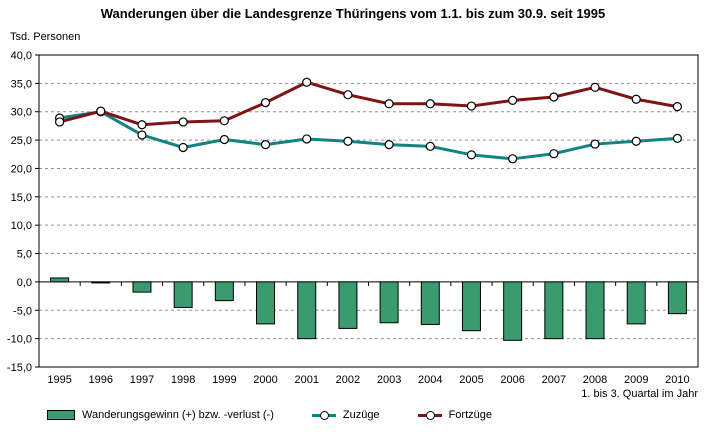 This screenshot has height=439, width=706. Describe the element at coordinates (224, 380) in the screenshot. I see `x-tick-label: 1999` at that location.